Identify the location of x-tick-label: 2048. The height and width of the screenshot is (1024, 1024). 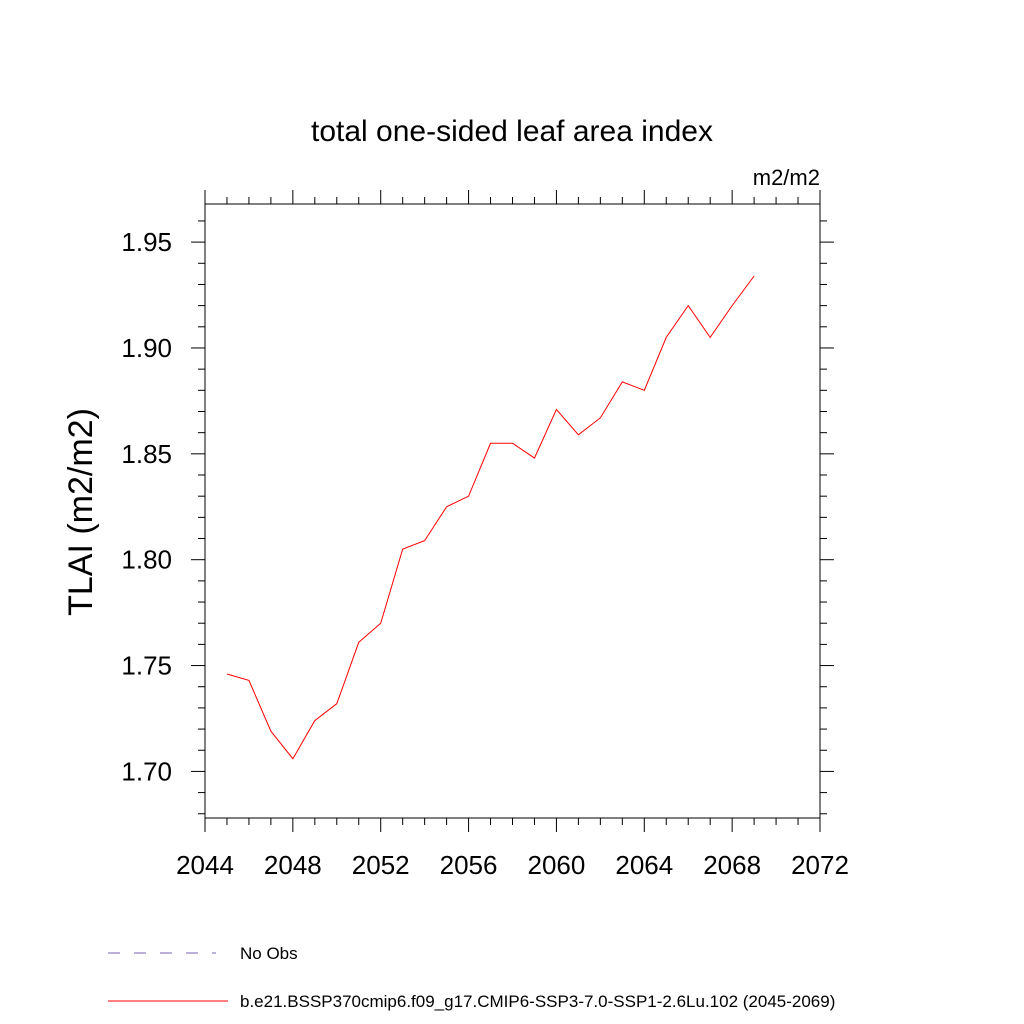
(293, 865).